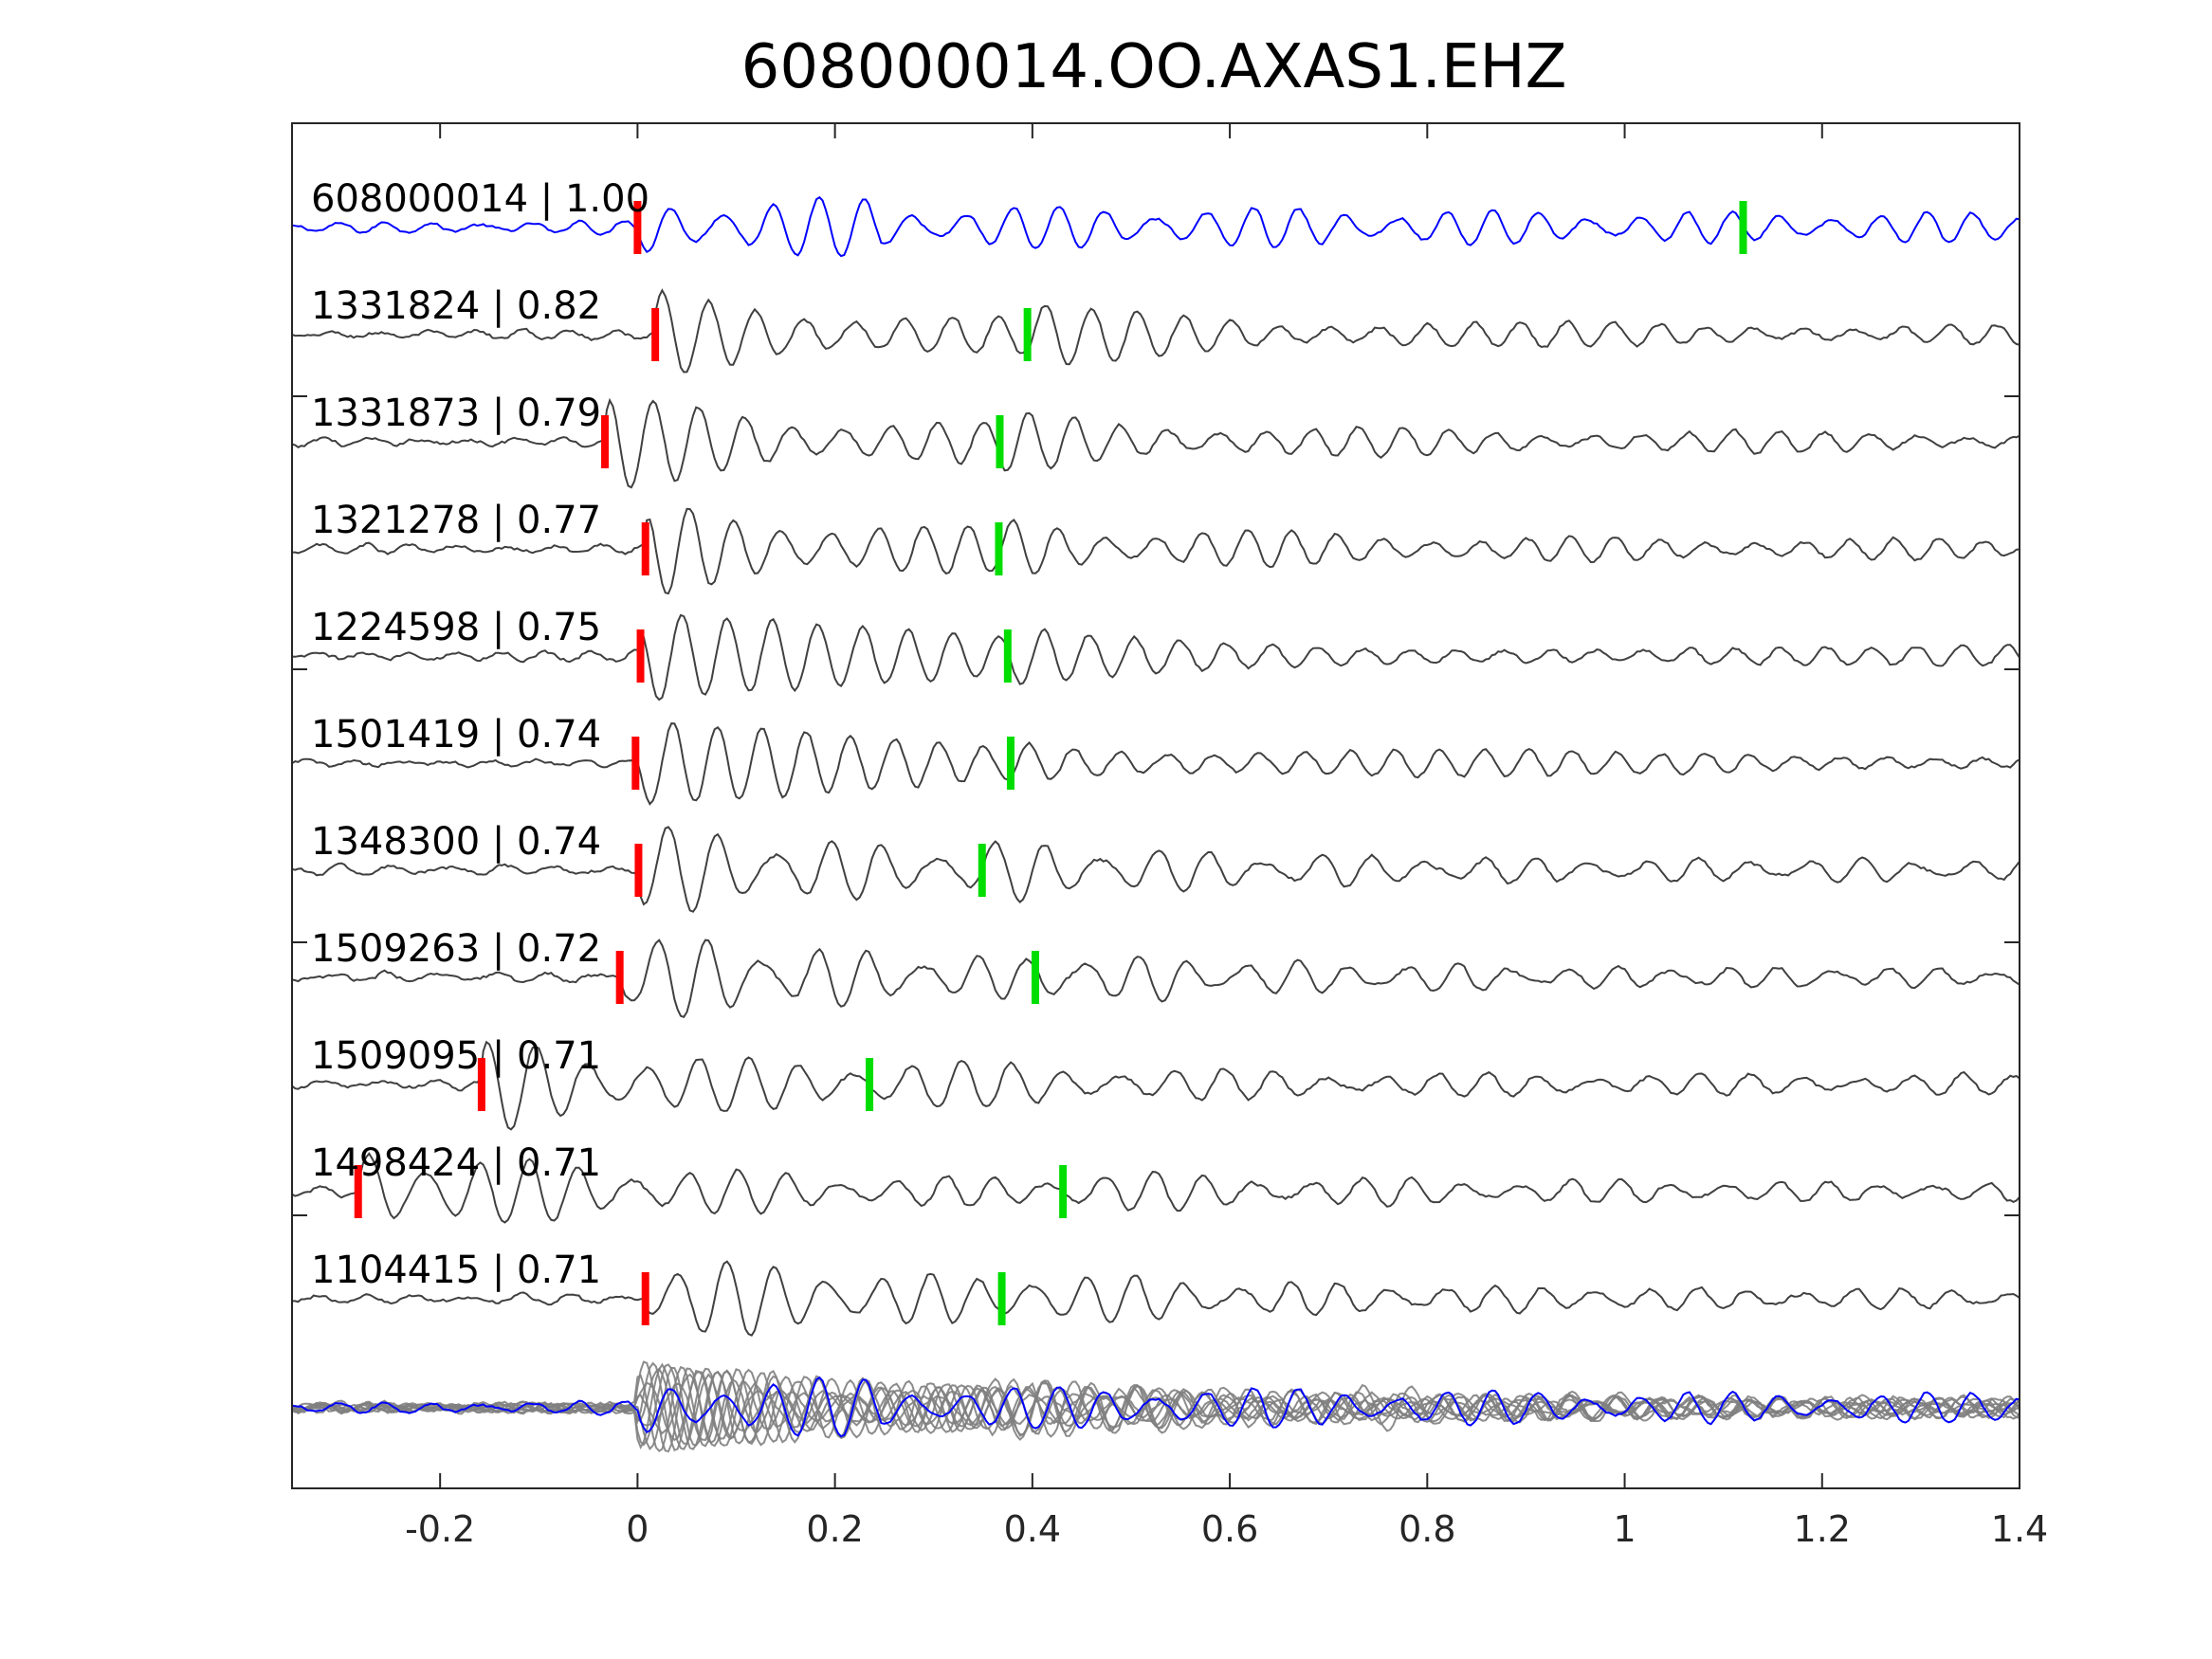 This screenshot has width=2212, height=1659. What do you see at coordinates (1426, 1529) in the screenshot?
I see `x-tick-label: 0.8` at bounding box center [1426, 1529].